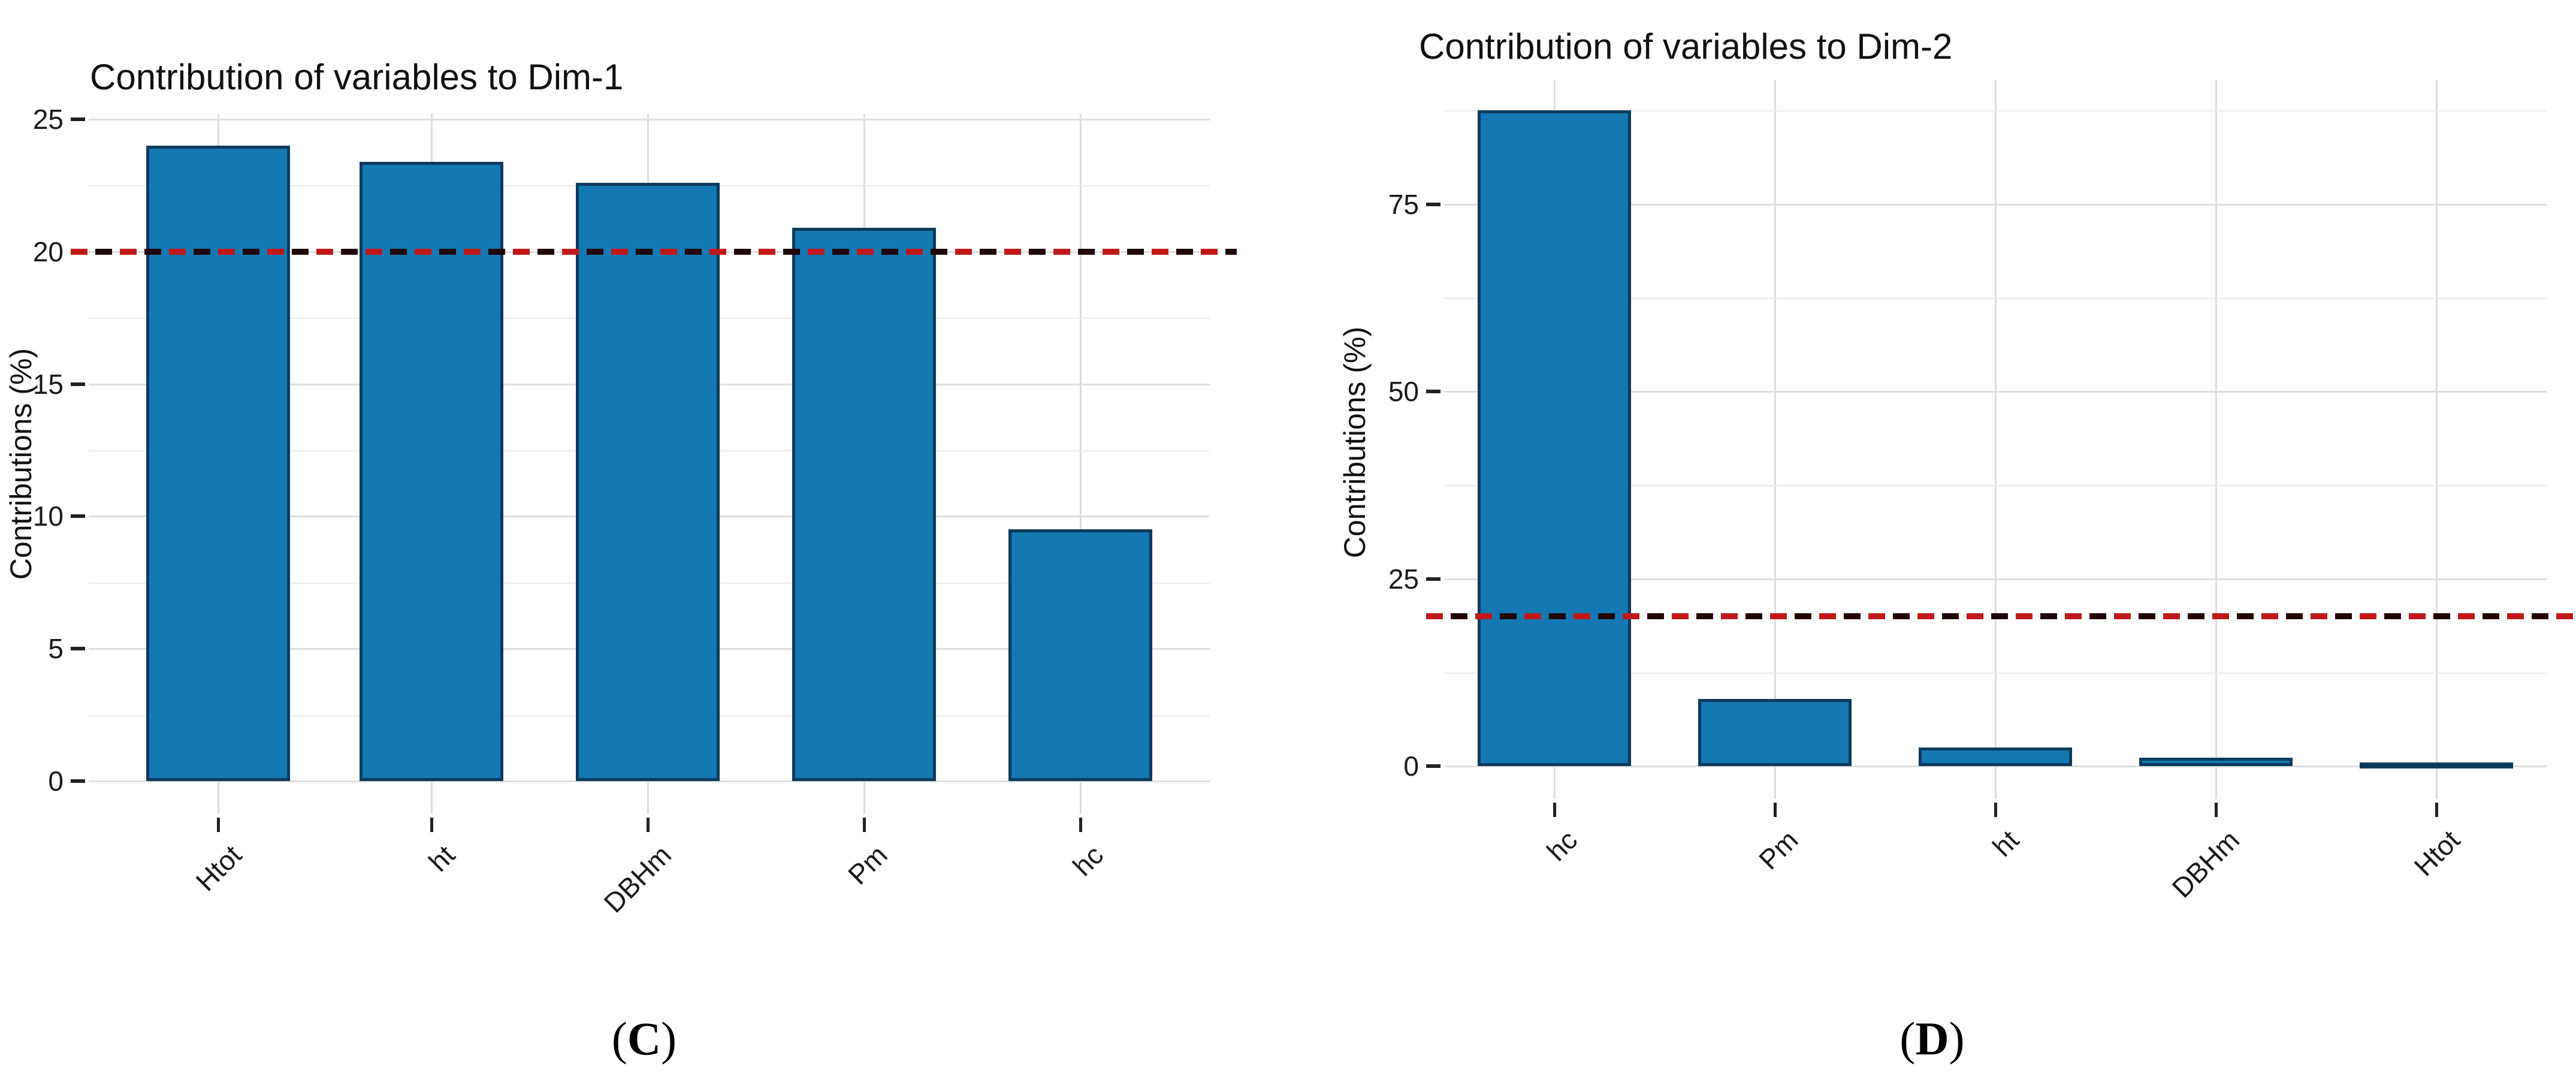 The height and width of the screenshot is (1076, 2576). I want to click on figure-caption: (D), so click(1932, 1038).